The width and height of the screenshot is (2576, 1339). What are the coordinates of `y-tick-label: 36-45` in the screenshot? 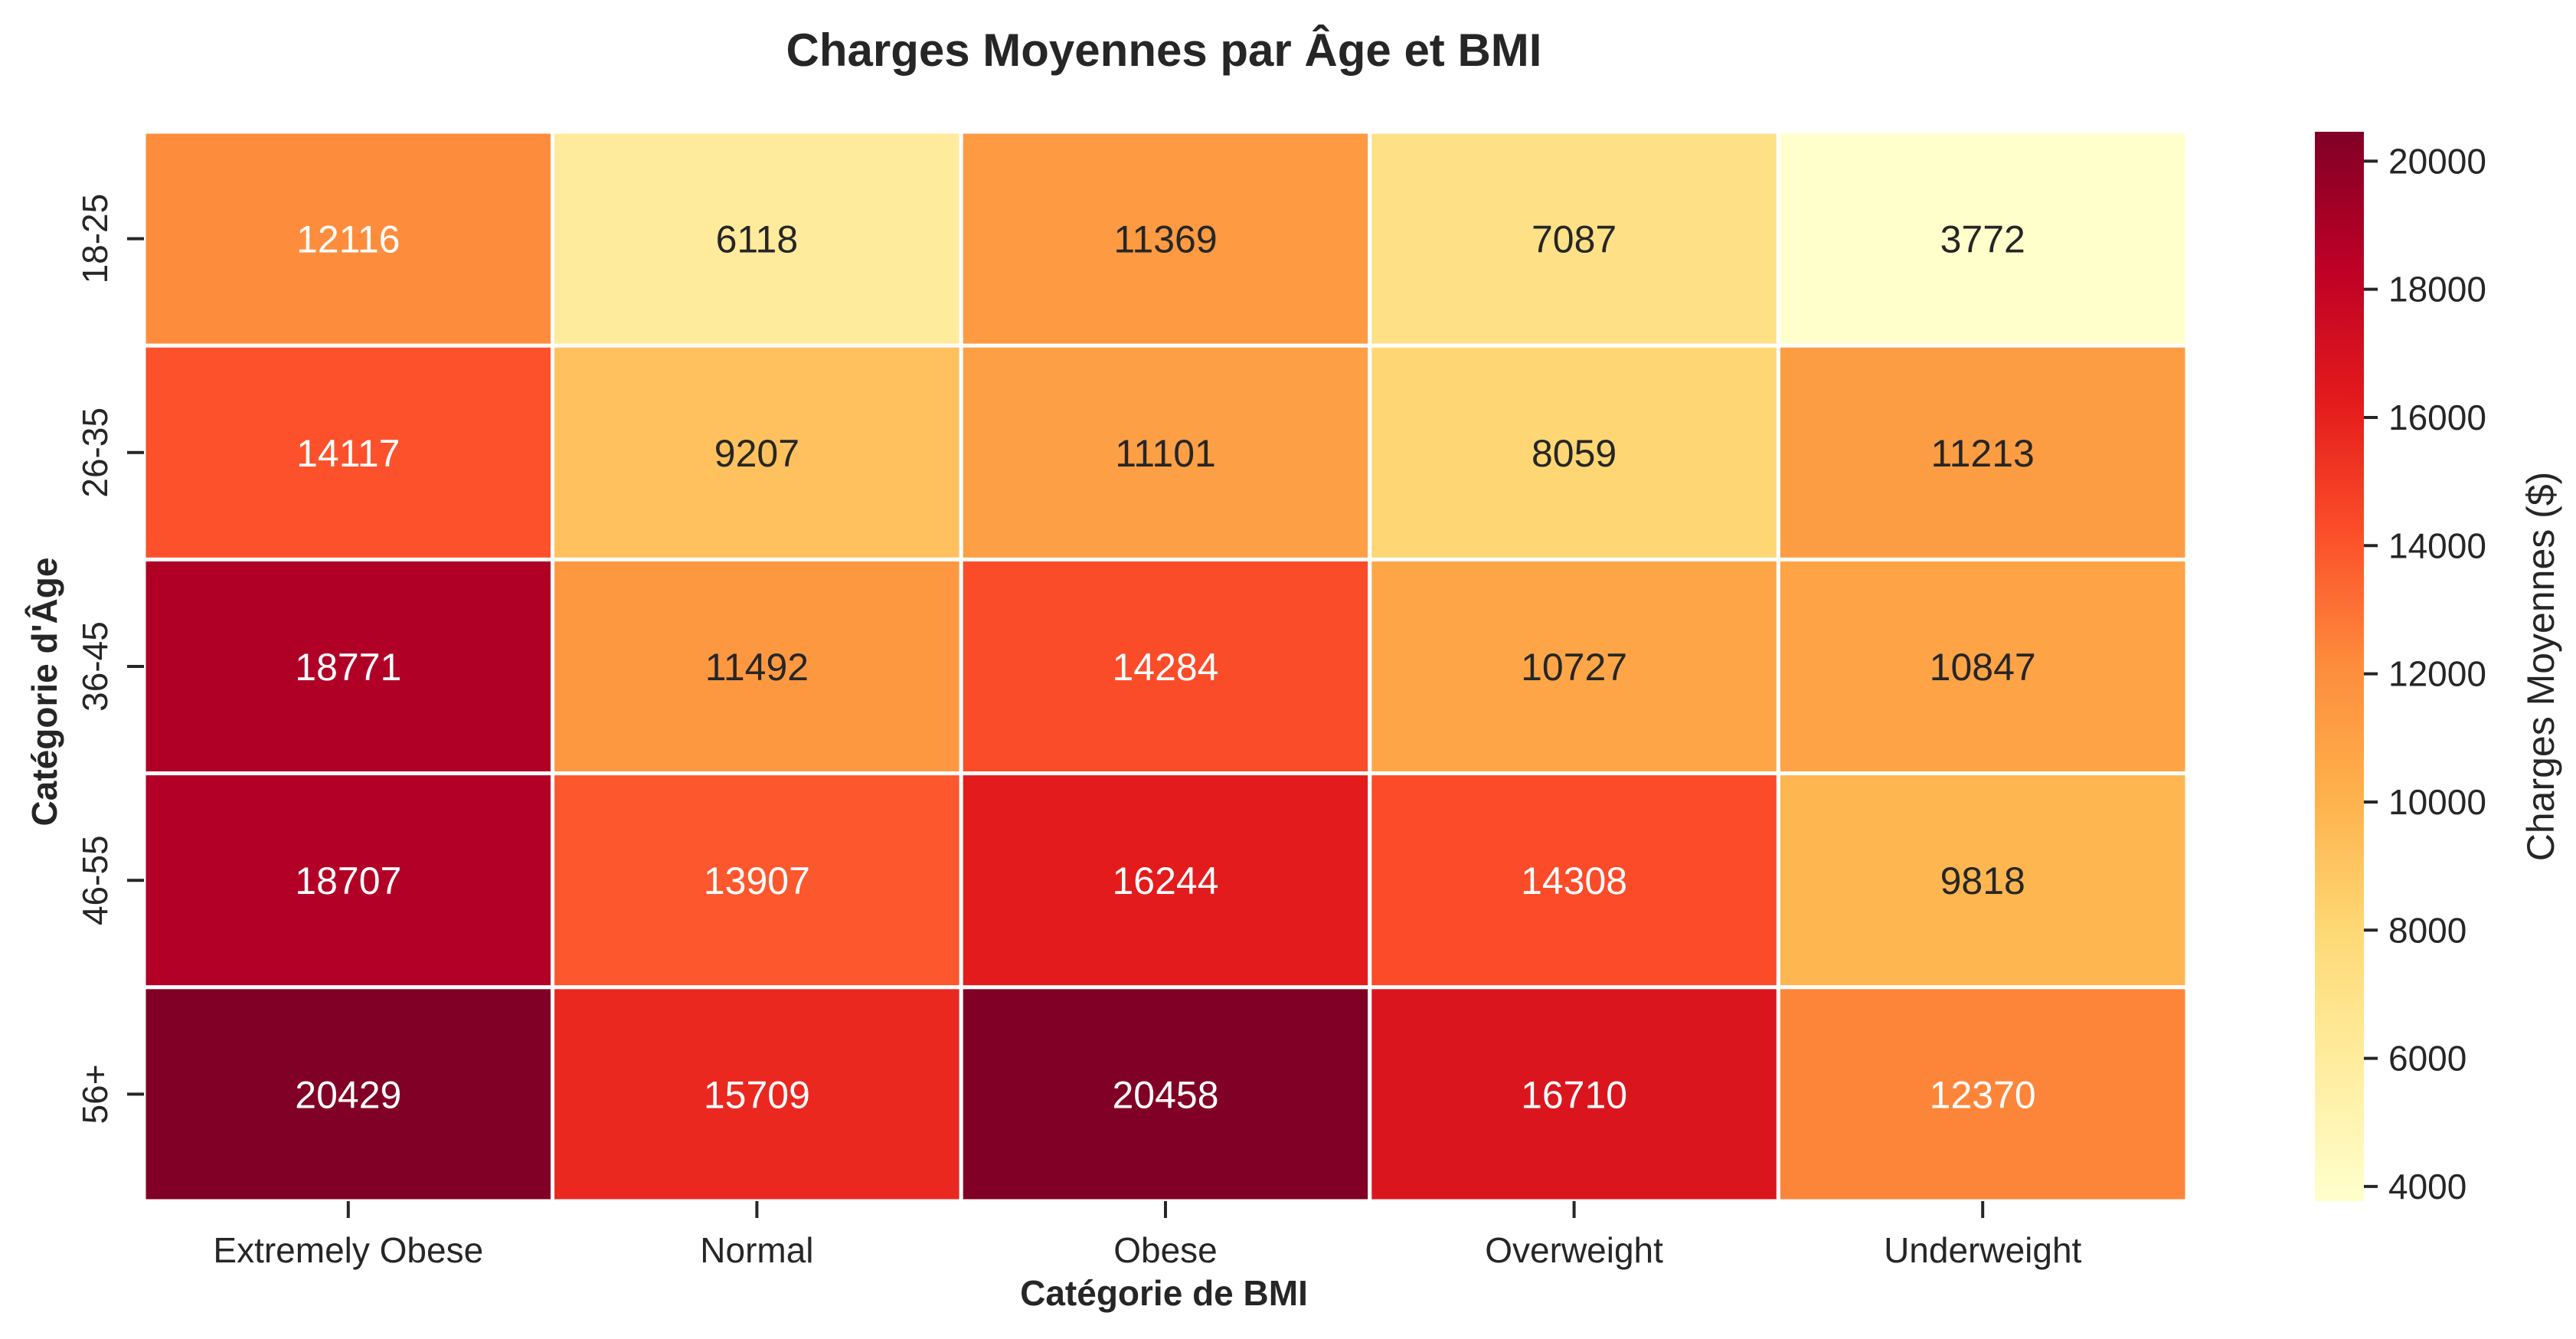 It's located at (95, 666).